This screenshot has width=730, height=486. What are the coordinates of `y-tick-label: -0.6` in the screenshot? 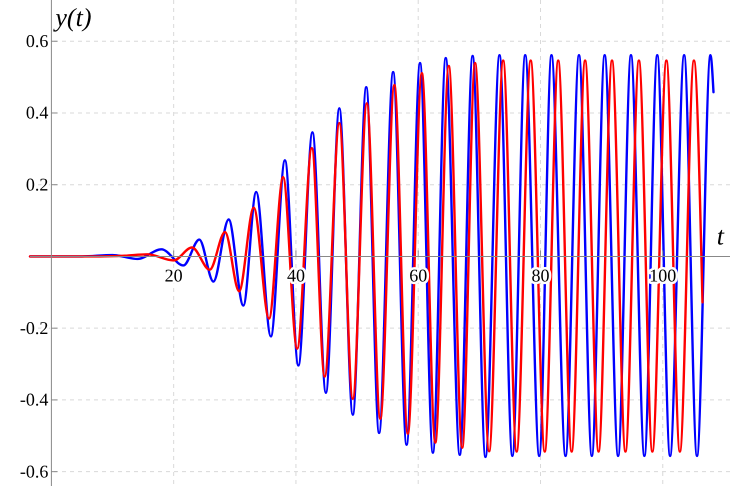 It's located at (34, 471).